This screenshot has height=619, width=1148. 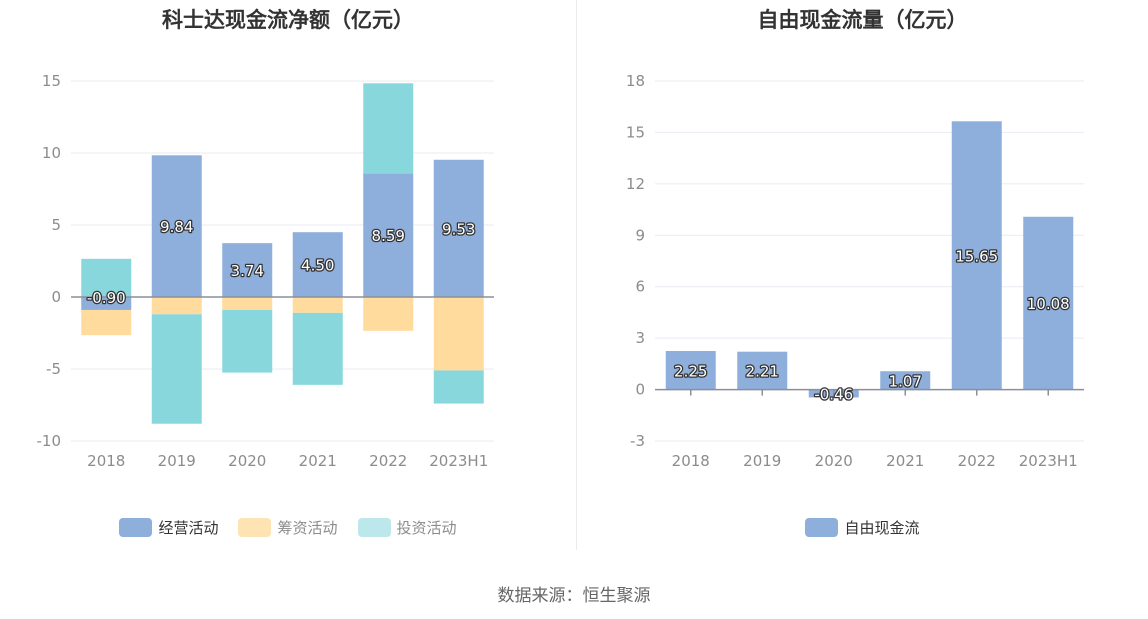 I want to click on y-tick-label: 18, so click(x=635, y=81).